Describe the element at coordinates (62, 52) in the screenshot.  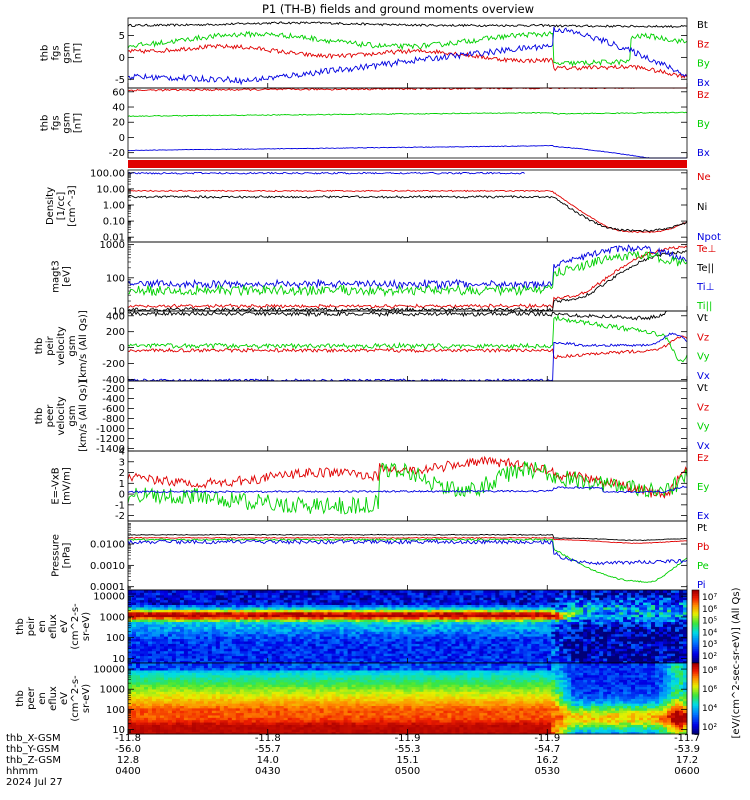
I see `ylabel-fgs-dsl: thbfgsgsm[nT]` at that location.